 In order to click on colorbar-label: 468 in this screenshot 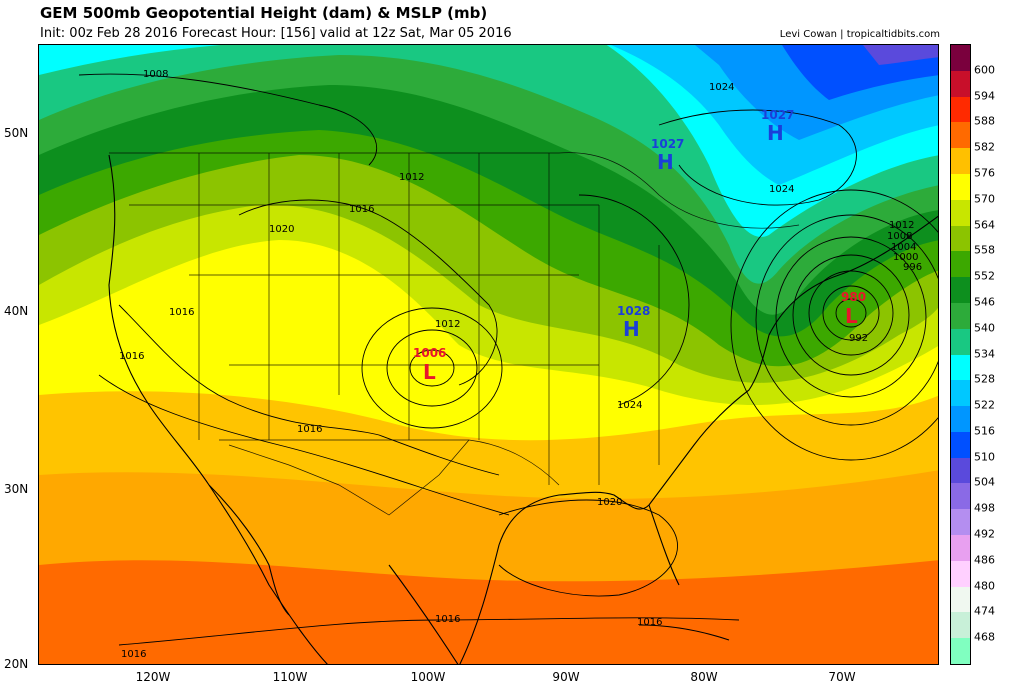, I will do `click(984, 637)`.